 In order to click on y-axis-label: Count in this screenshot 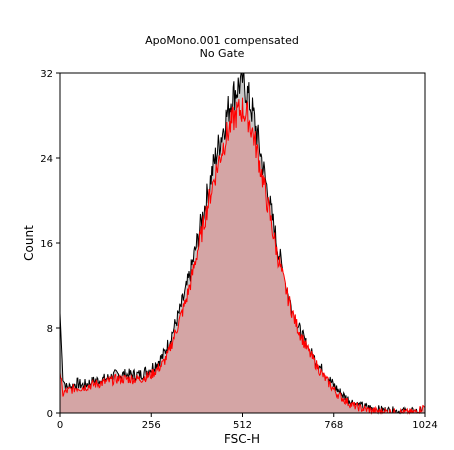, I will do `click(29, 243)`.